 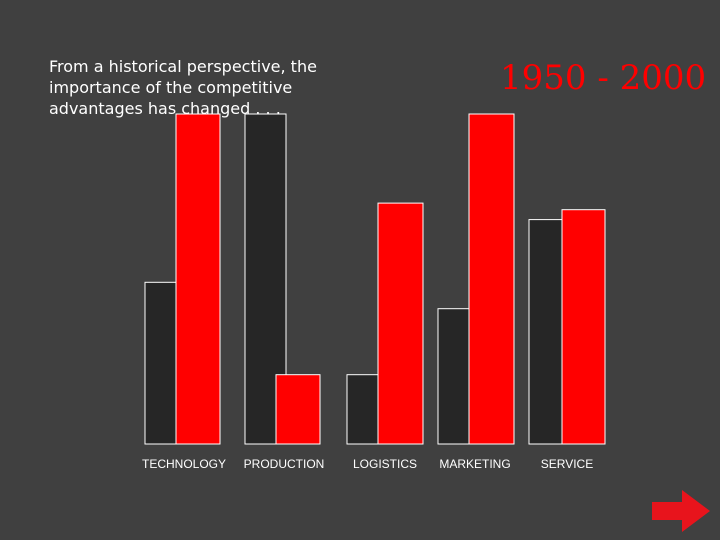 What do you see at coordinates (603, 78) in the screenshot?
I see `period-title: 1950 - 2000` at bounding box center [603, 78].